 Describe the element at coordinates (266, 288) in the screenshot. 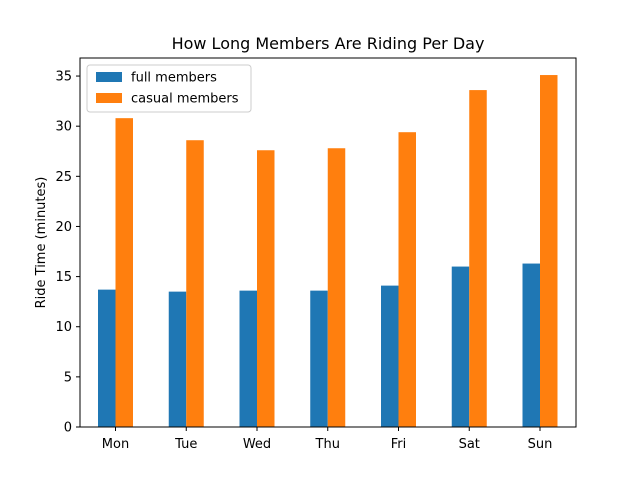

I see `bar-casual-members-wed` at that location.